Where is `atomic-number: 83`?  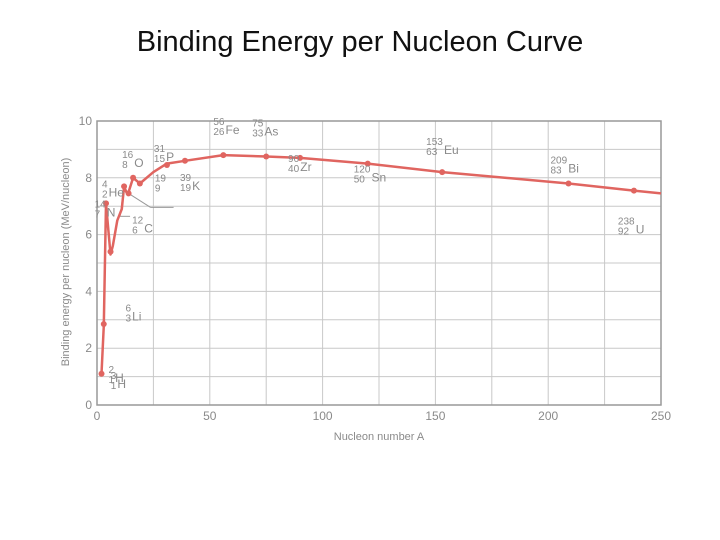
atomic-number: 83 is located at coordinates (557, 170).